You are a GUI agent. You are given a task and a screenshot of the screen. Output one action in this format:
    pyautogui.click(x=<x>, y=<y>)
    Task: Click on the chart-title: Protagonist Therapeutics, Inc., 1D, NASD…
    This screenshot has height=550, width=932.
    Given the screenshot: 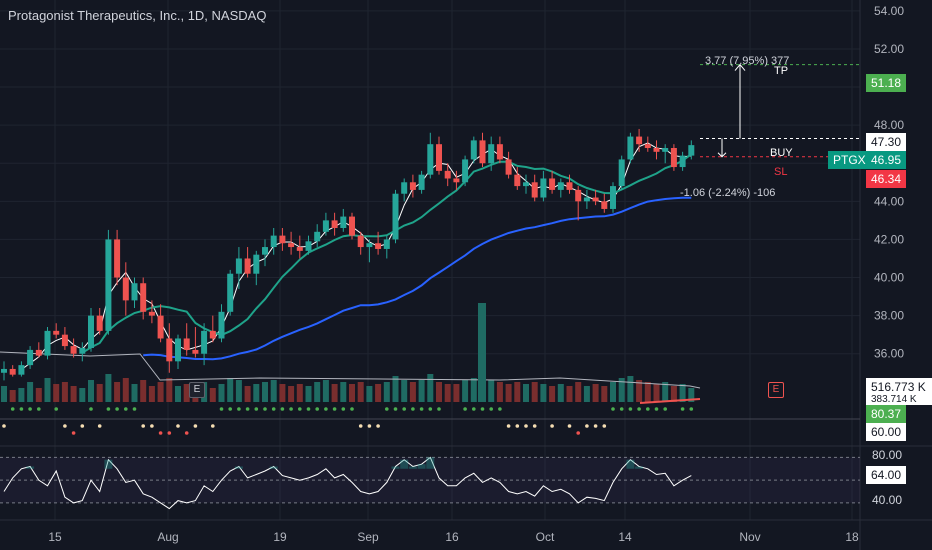 What is the action you would take?
    pyautogui.click(x=137, y=15)
    